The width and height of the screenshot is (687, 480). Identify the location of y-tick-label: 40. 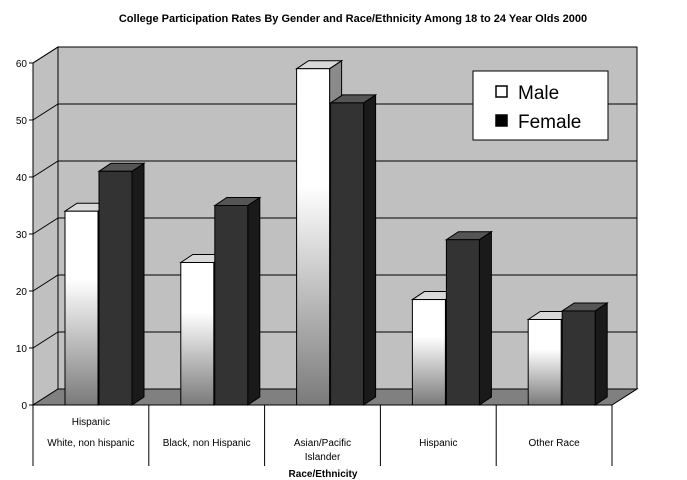
(22, 178).